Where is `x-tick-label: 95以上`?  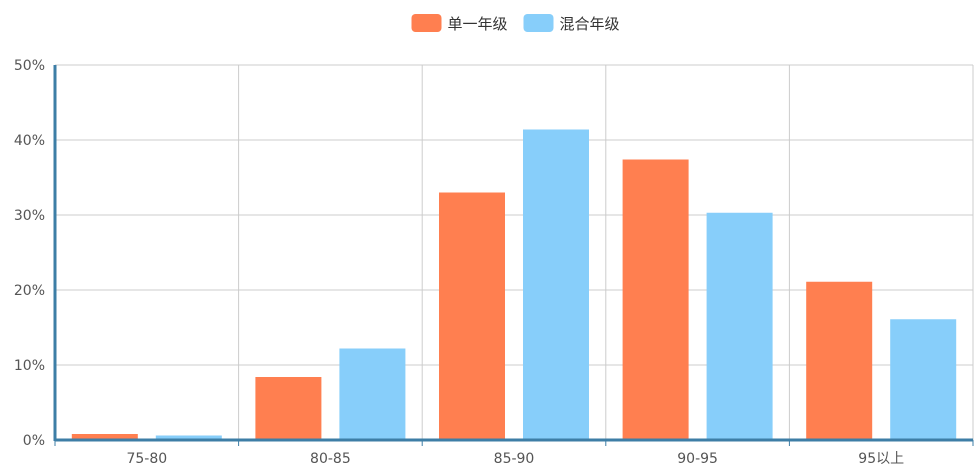
x-tick-label: 95以上 is located at coordinates (881, 459).